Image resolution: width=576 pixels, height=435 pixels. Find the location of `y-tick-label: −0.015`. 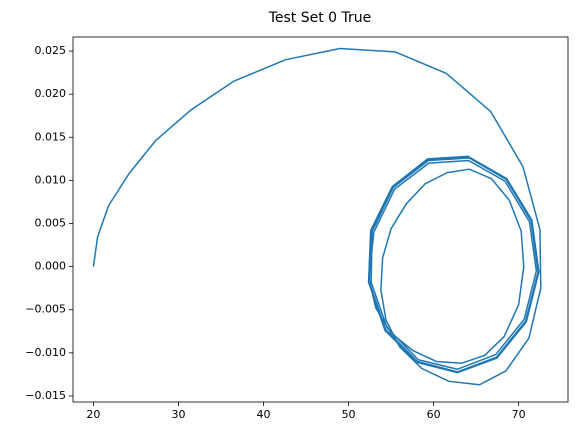

y-tick-label: −0.015 is located at coordinates (45, 395).